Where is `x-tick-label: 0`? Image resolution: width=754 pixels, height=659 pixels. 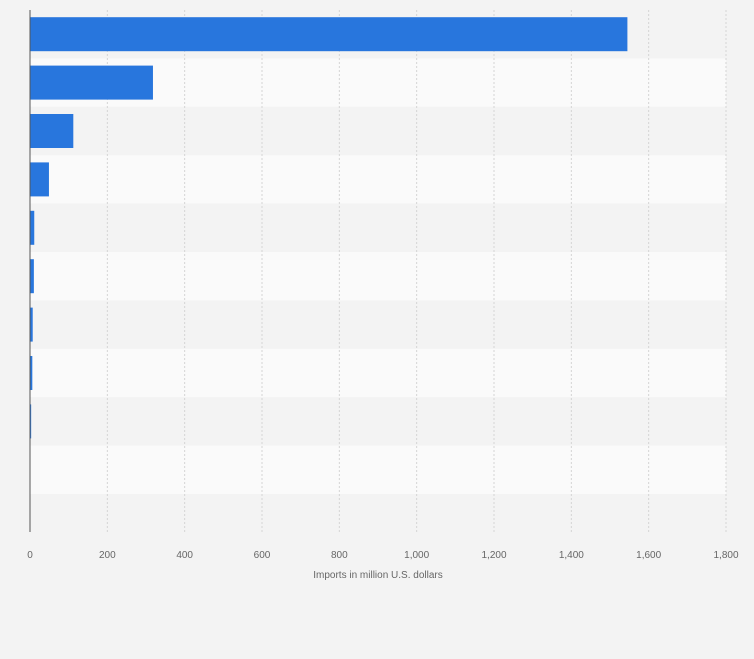 x-tick-label: 0 is located at coordinates (30, 555).